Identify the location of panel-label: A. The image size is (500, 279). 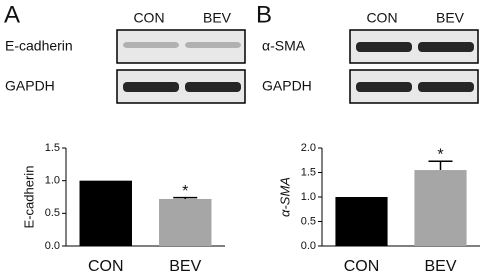
(12, 14).